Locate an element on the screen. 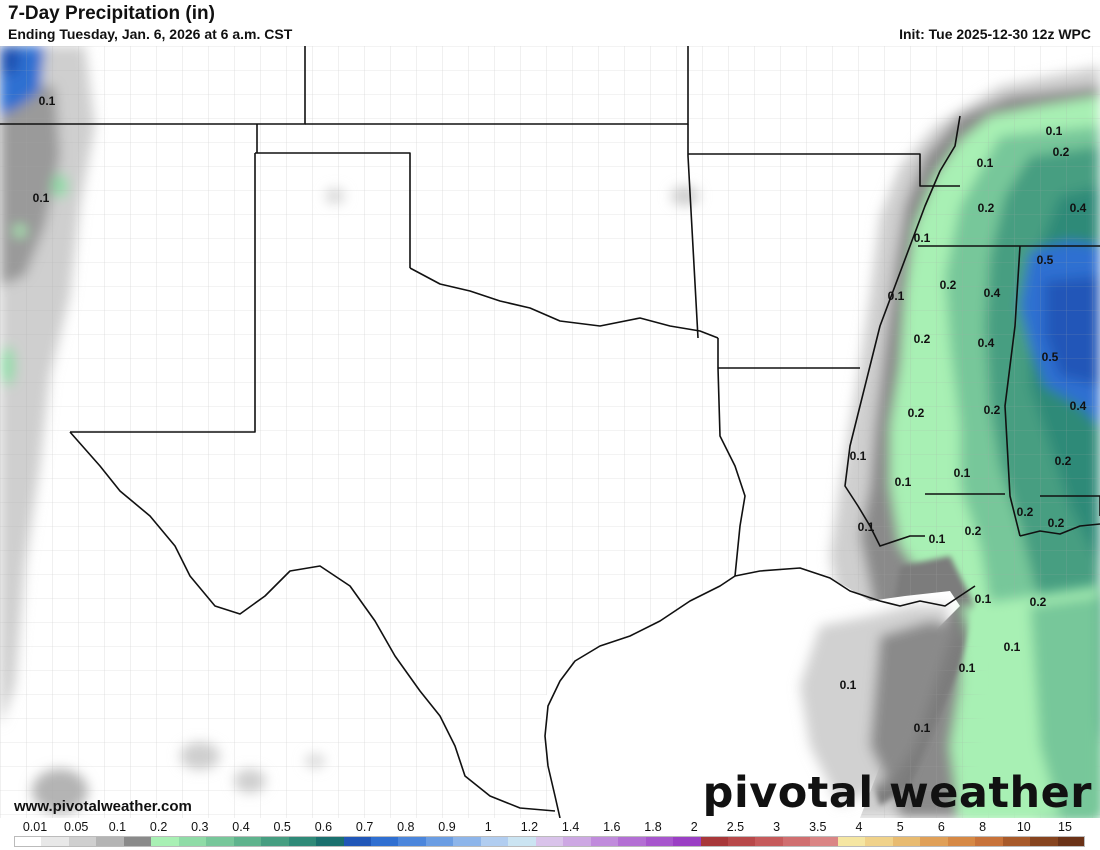 Image resolution: width=1100 pixels, height=850 pixels. legend-tick-label: 3.5 is located at coordinates (818, 827).